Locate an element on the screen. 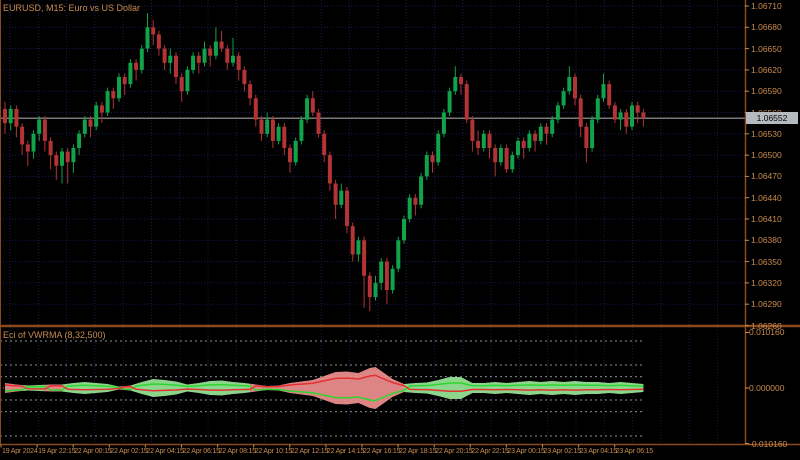  indicator-title: Eci of VWRMA (8,32,500) is located at coordinates (54, 335).